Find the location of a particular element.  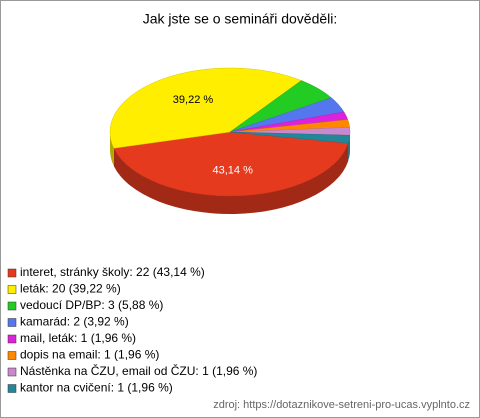

slice-label: 43,14 % is located at coordinates (233, 170).